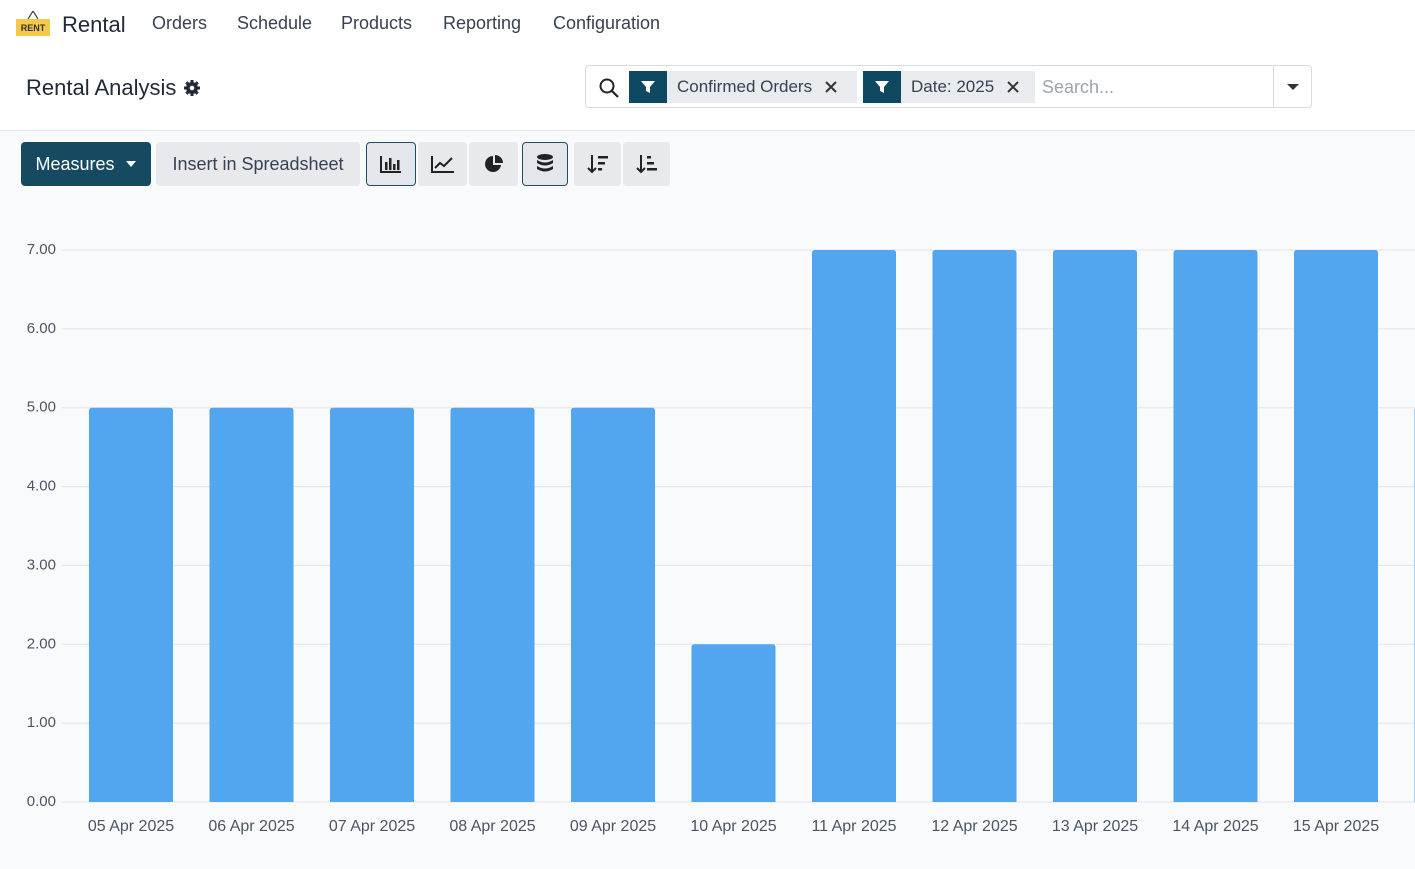  Describe the element at coordinates (41, 801) in the screenshot. I see `y-tick-label: 0.00` at that location.